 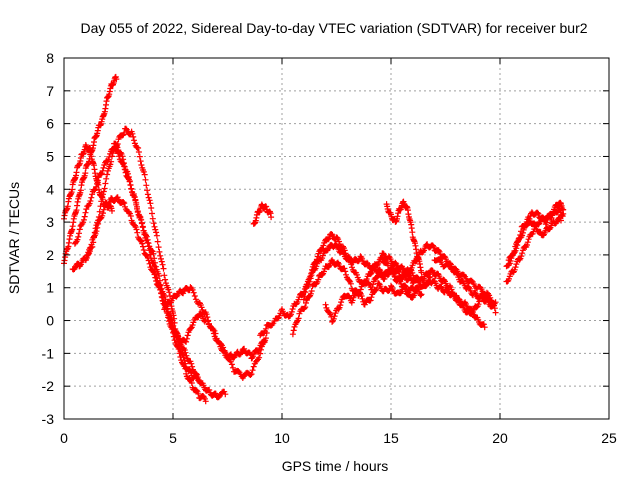 I want to click on y-tick-label: 8, so click(x=50, y=58).